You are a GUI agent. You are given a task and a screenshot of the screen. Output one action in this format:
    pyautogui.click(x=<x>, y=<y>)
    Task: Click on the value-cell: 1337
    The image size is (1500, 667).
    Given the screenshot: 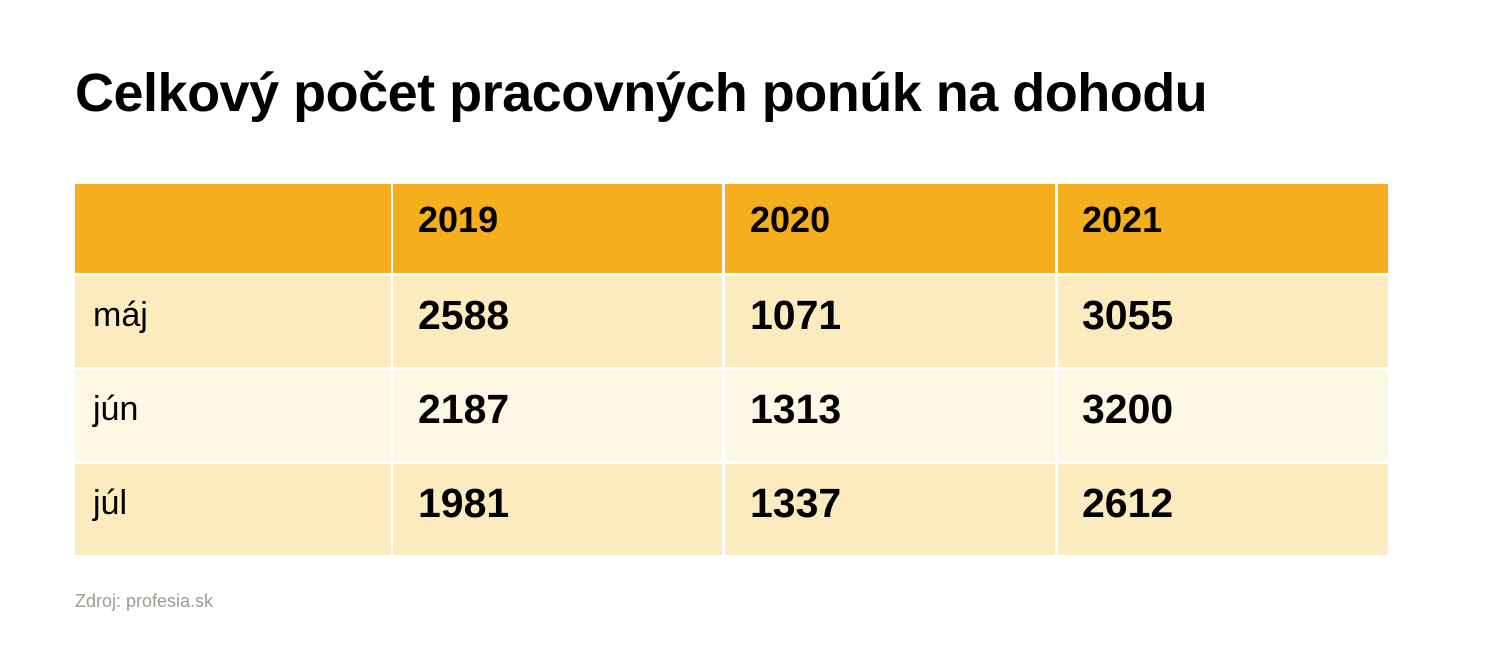 What is the action you would take?
    pyautogui.click(x=890, y=509)
    